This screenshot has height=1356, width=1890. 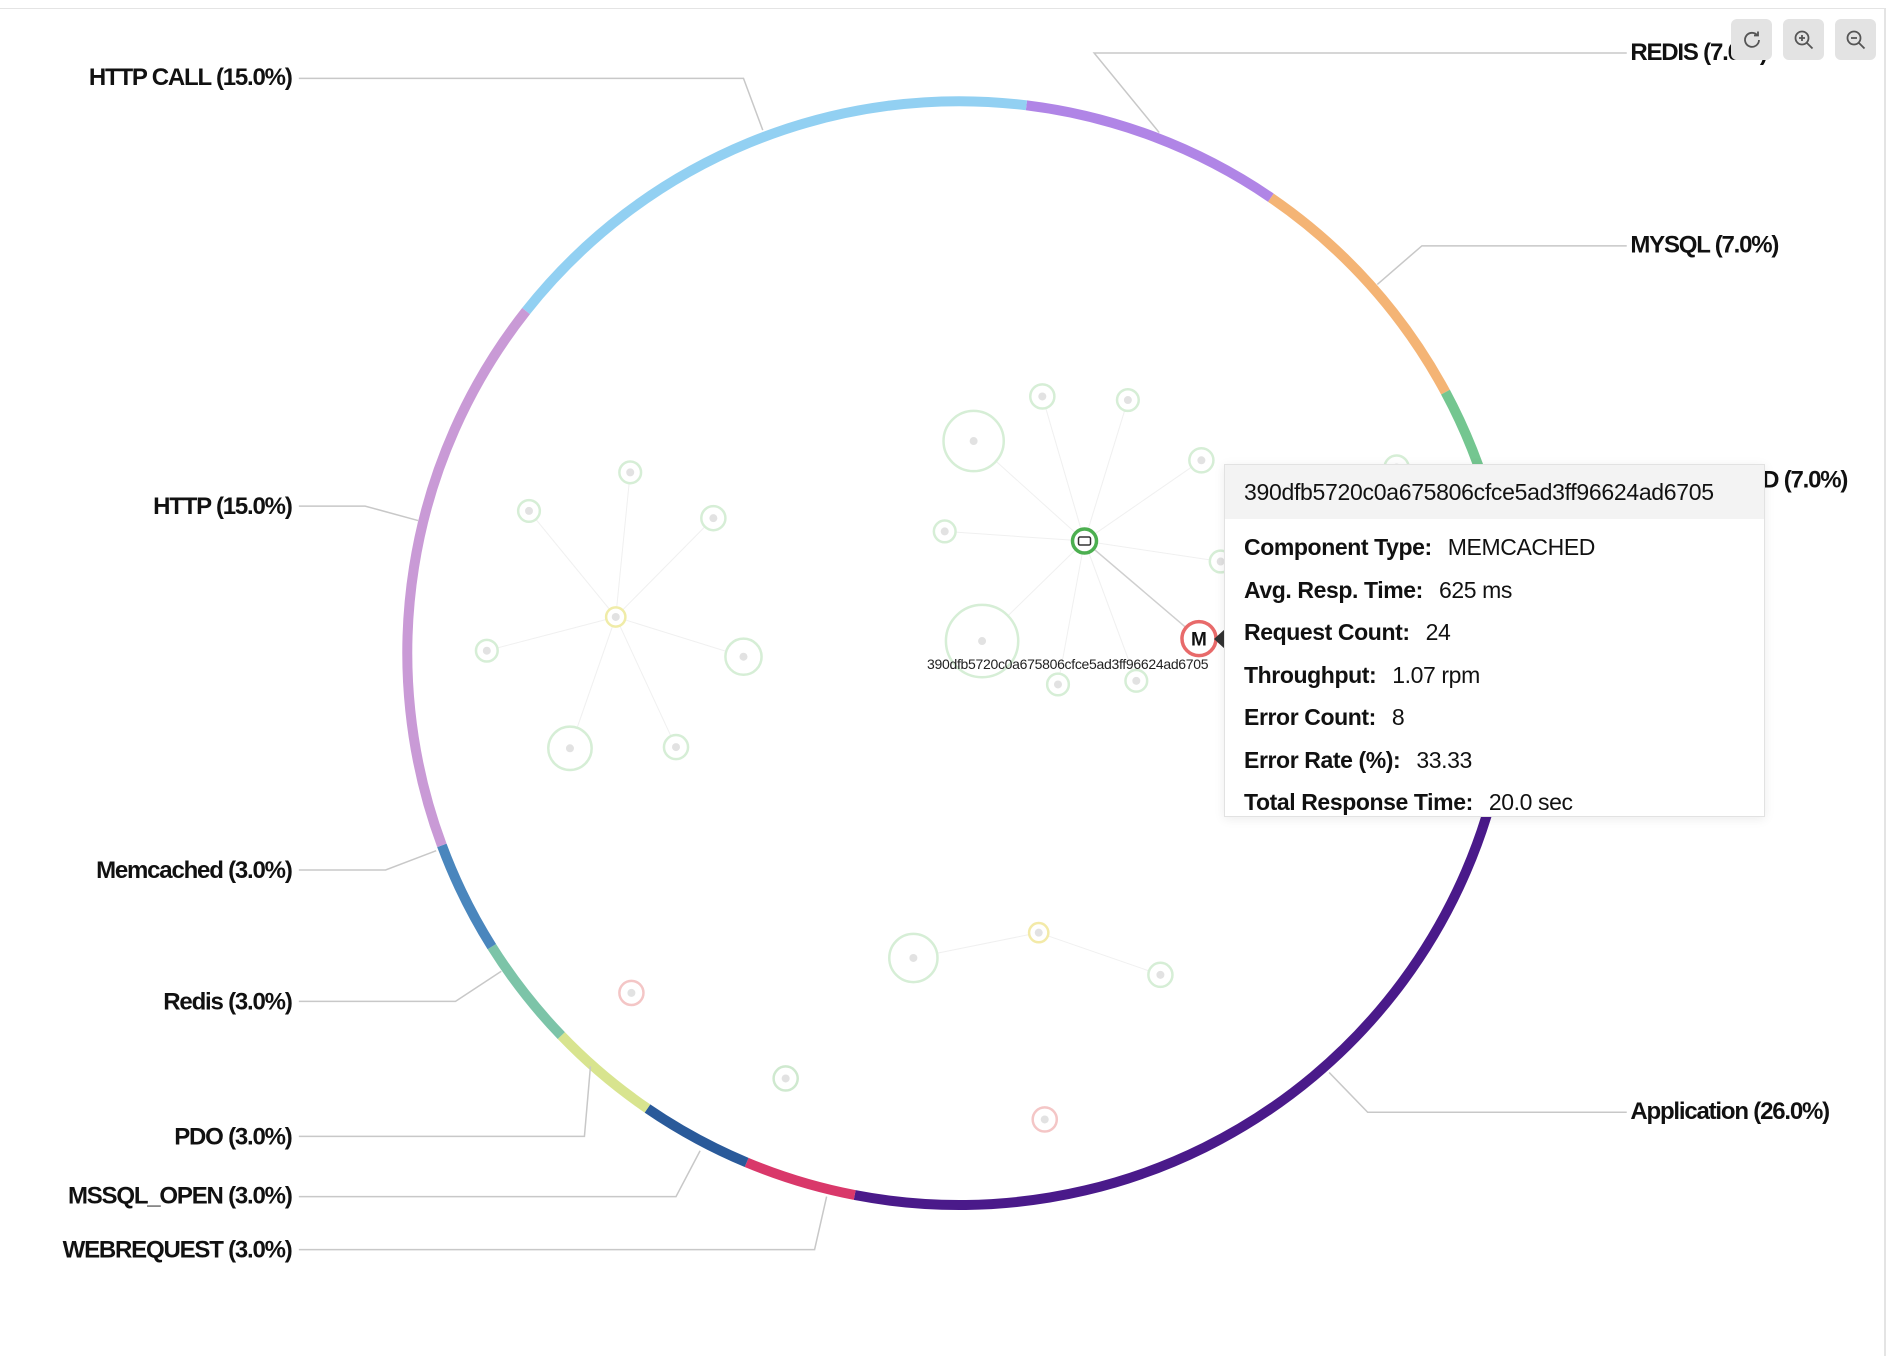 I want to click on memcached-icon: M, so click(x=1199, y=640).